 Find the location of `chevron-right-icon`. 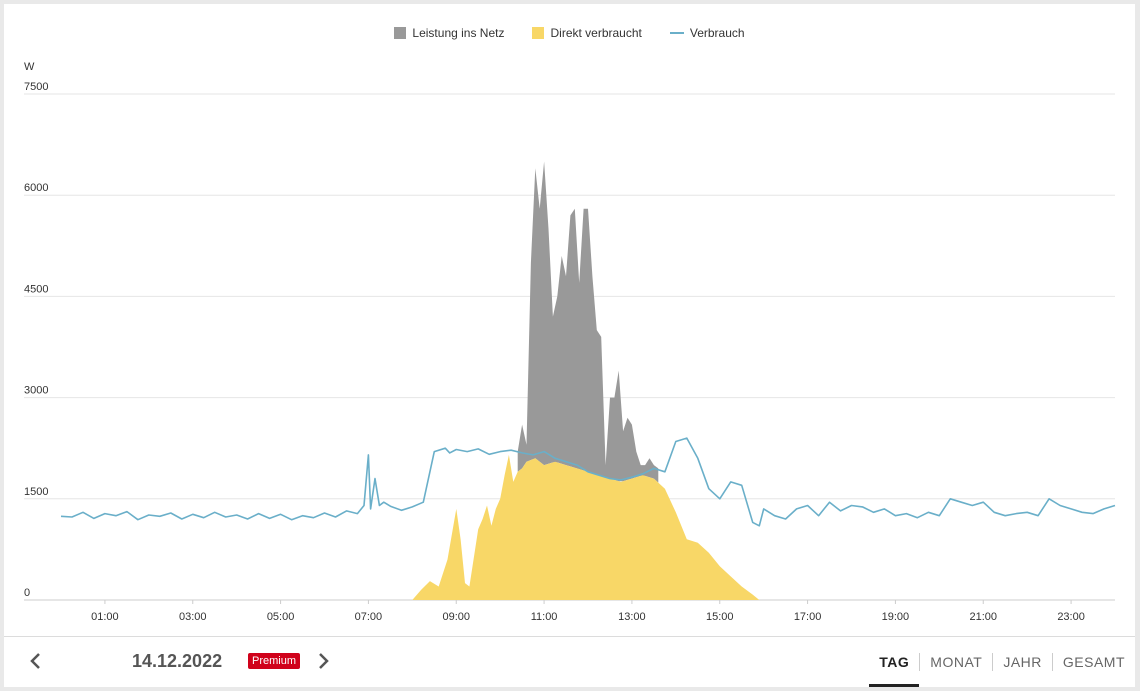

chevron-right-icon is located at coordinates (324, 661).